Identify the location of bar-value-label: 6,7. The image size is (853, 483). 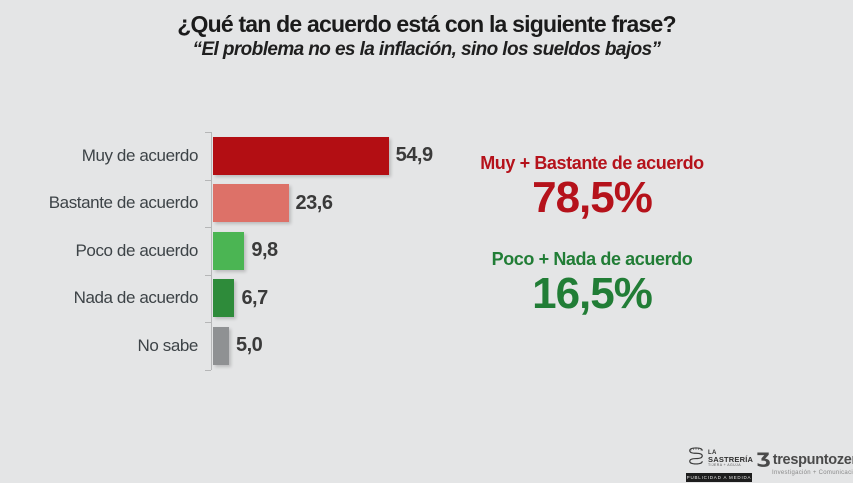
(254, 297).